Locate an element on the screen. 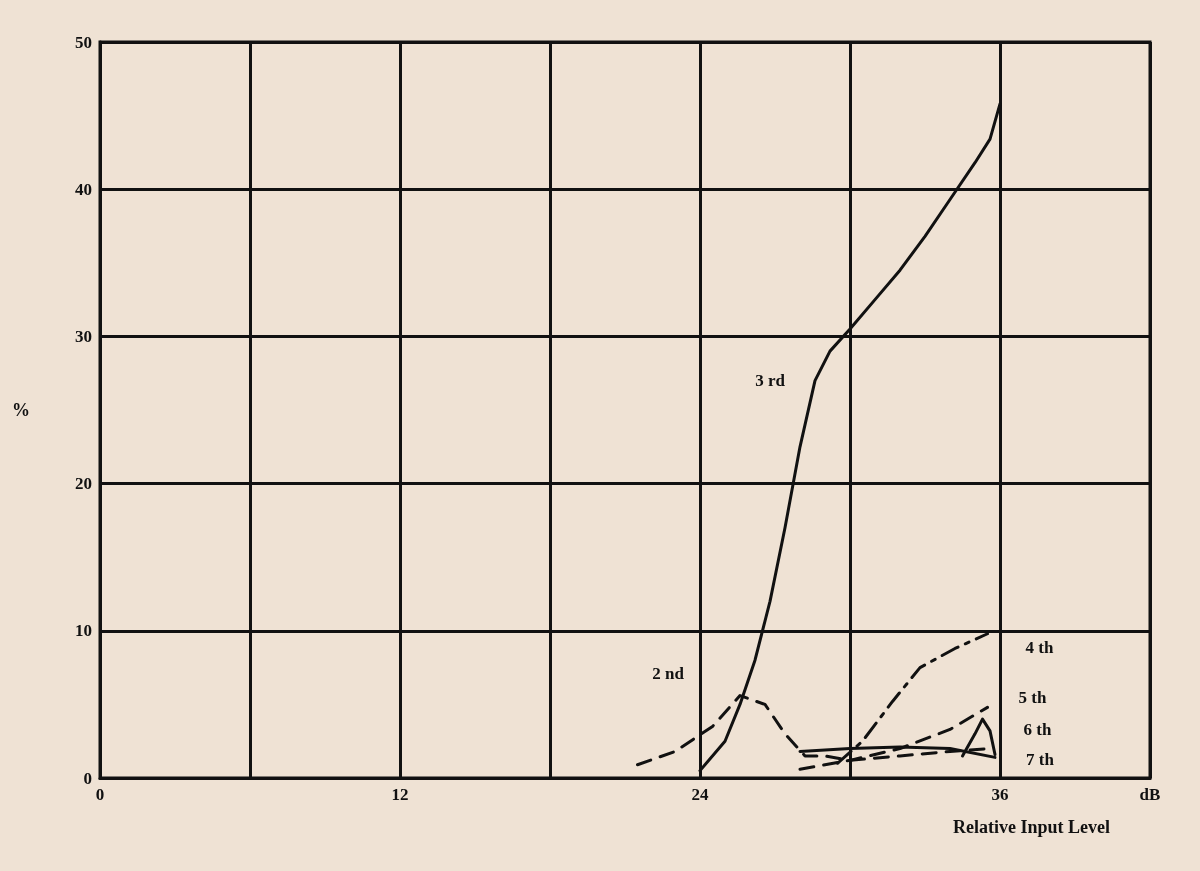 This screenshot has width=1200, height=871. y-tick-label: 30 is located at coordinates (83, 336).